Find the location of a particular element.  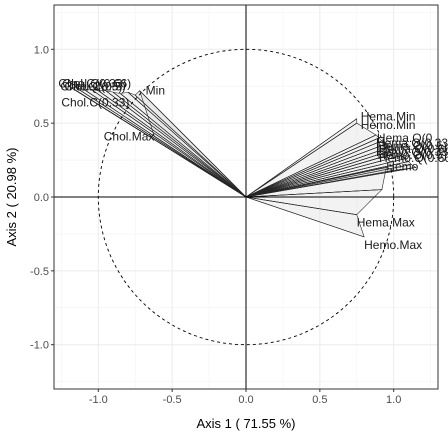

overplotted-label-right: Hemo.Q(0.33) is located at coordinates (412, 152).